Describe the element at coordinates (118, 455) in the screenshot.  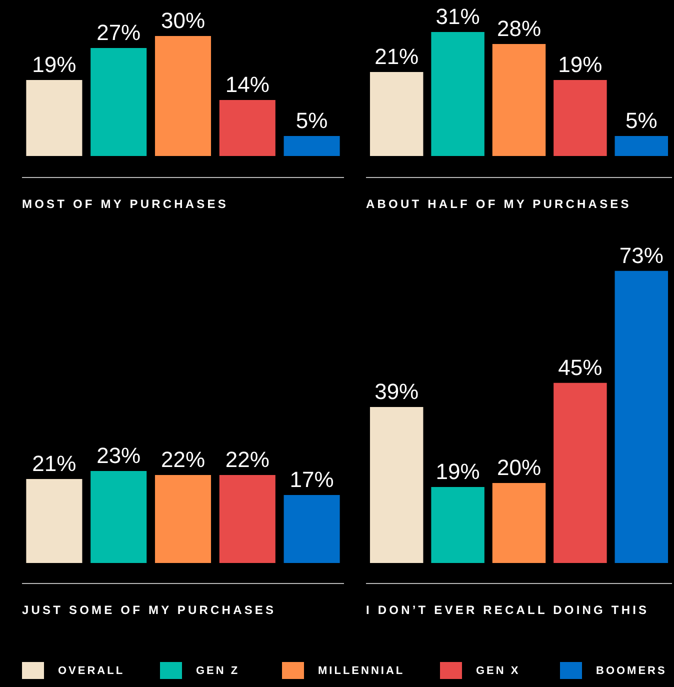
I see `data-label: 23%` at that location.